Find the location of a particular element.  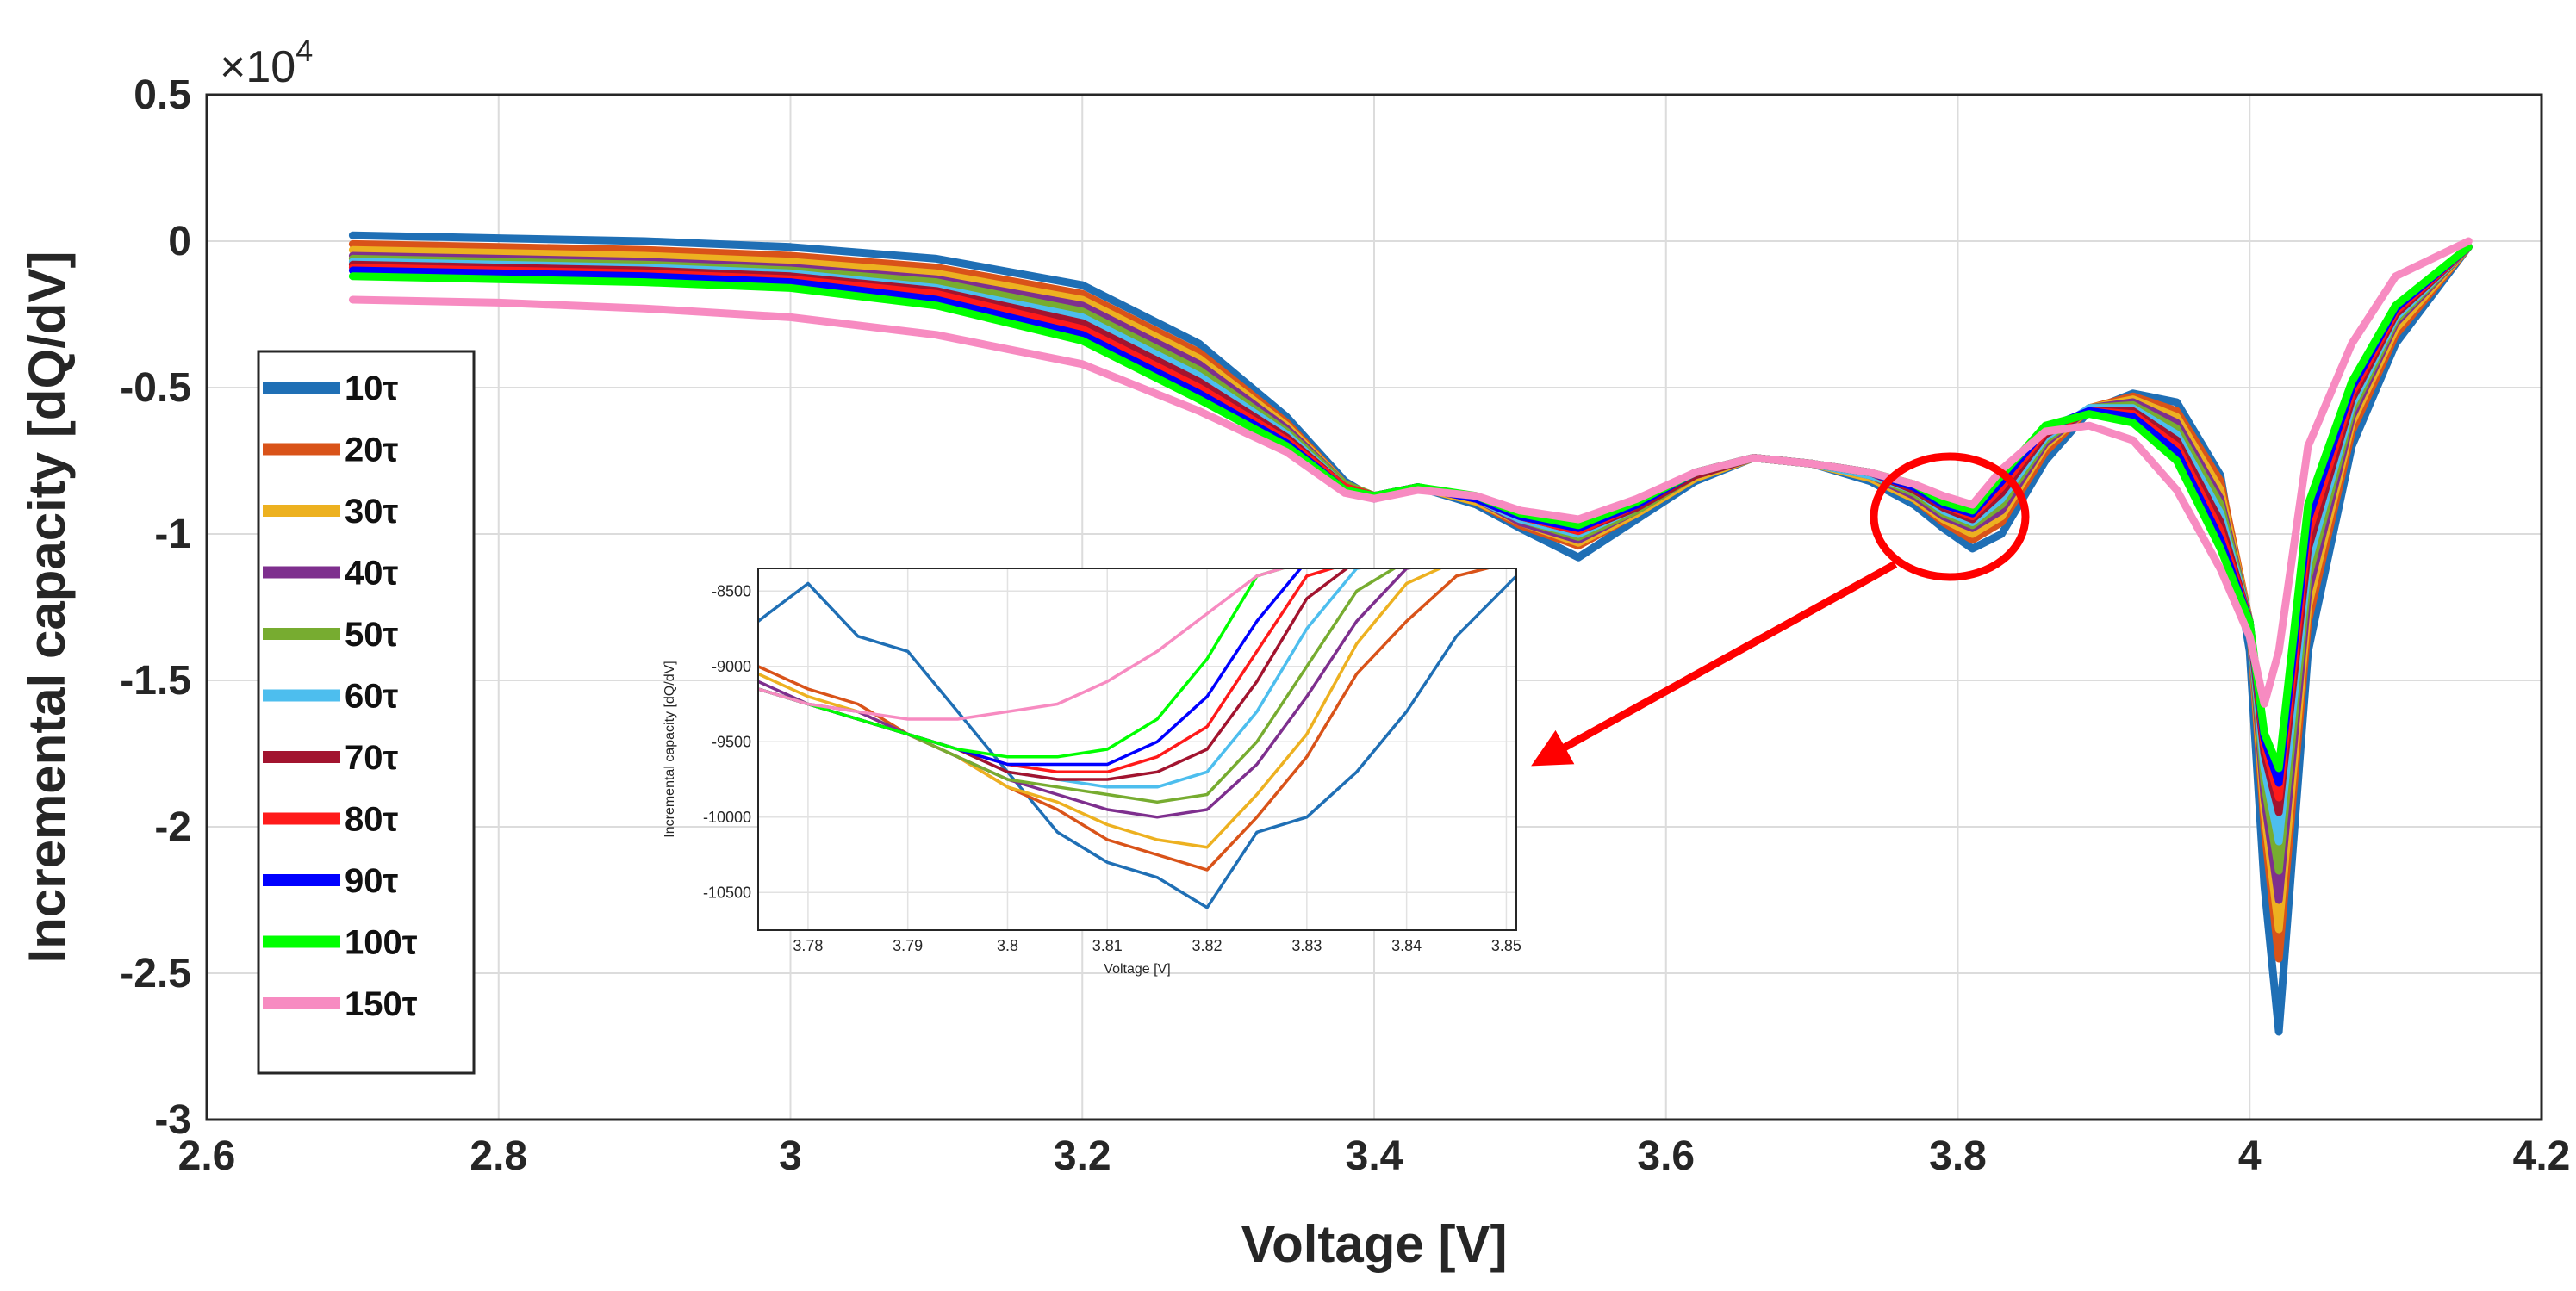

y-tick-labels: 0.5 0 -0.5 -1 -1.5 -2 -2.5 -3 is located at coordinates (156, 607).